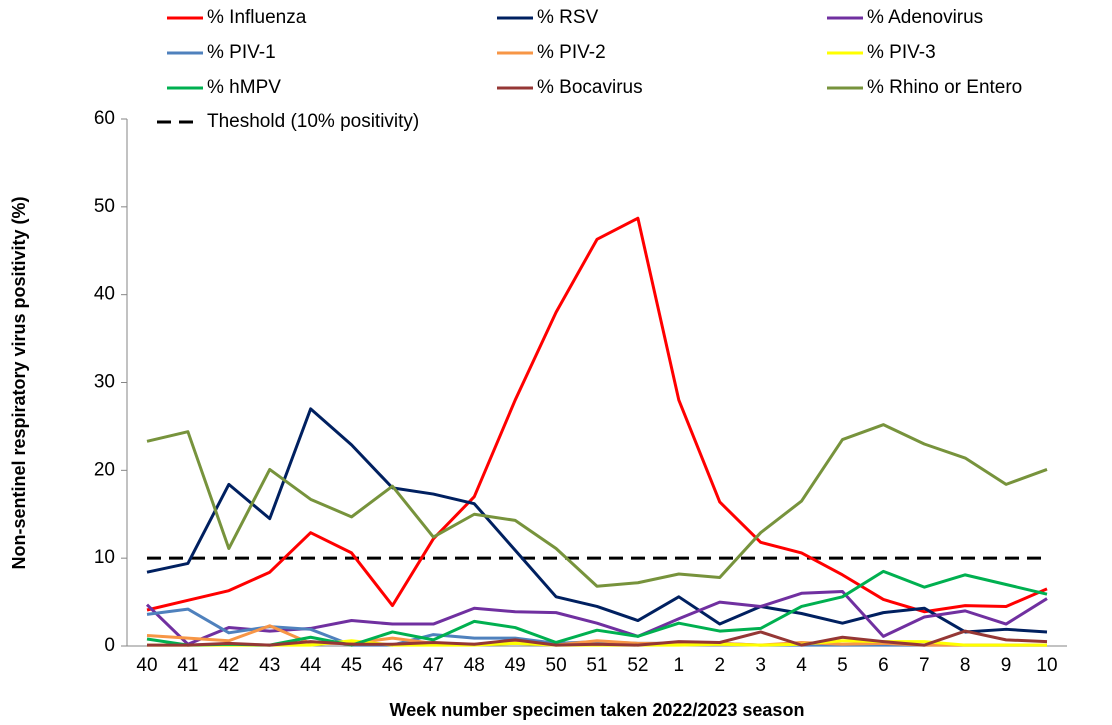  I want to click on x-tick-label: 2, so click(719, 665).